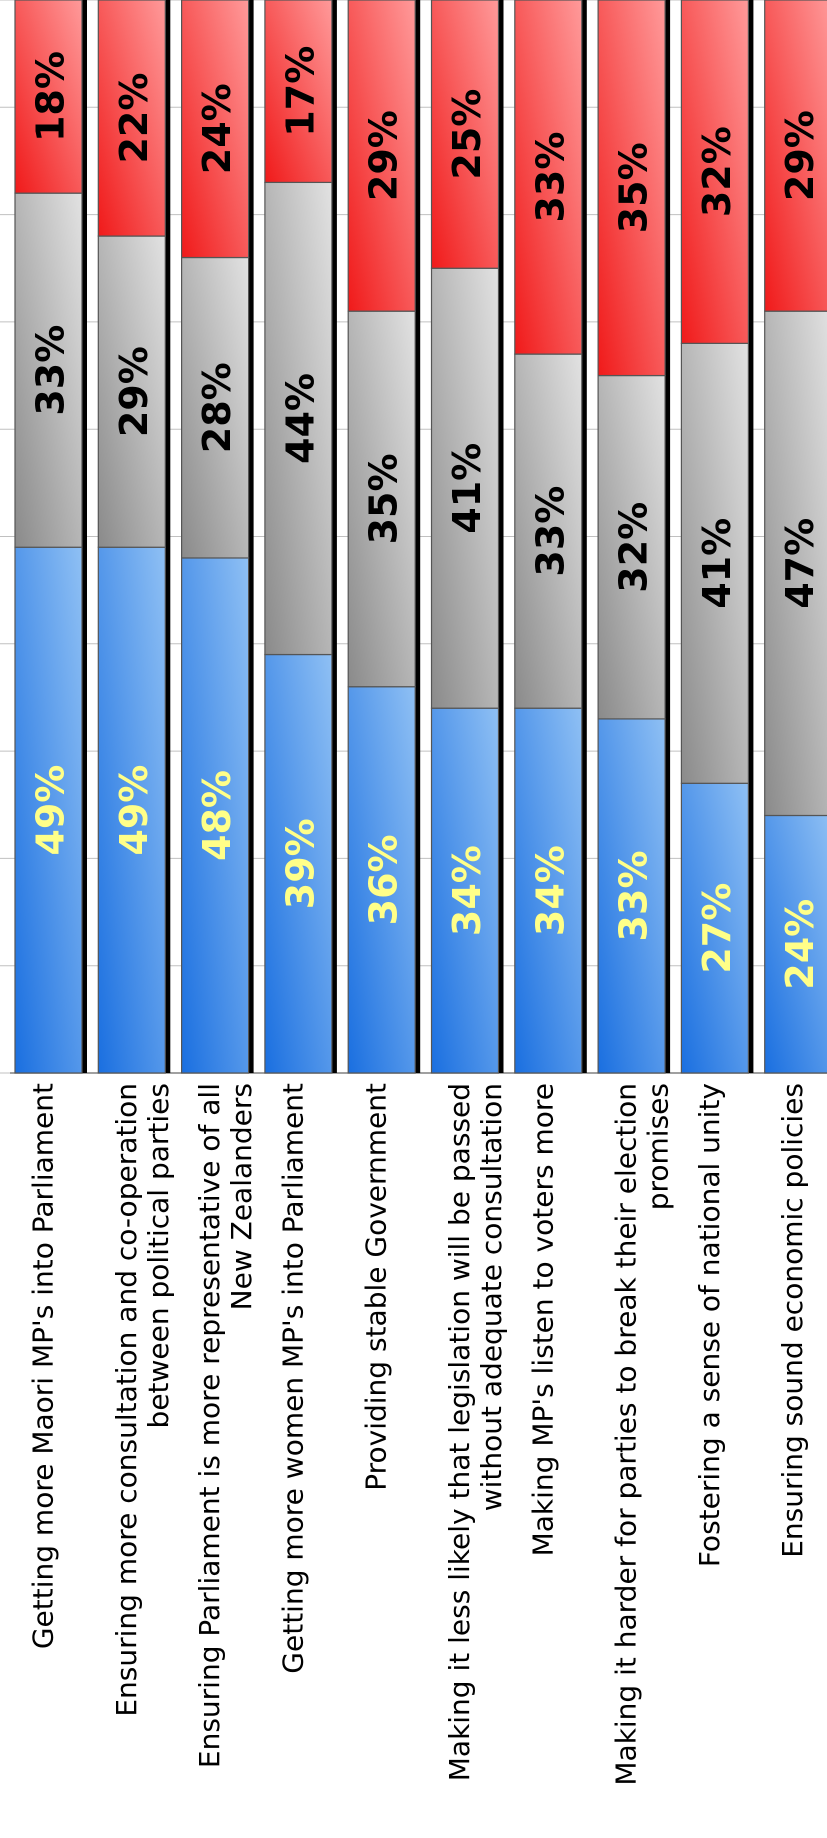 The width and height of the screenshot is (827, 1838). I want to click on category-label-line: without adequate consultation, so click(491, 1297).